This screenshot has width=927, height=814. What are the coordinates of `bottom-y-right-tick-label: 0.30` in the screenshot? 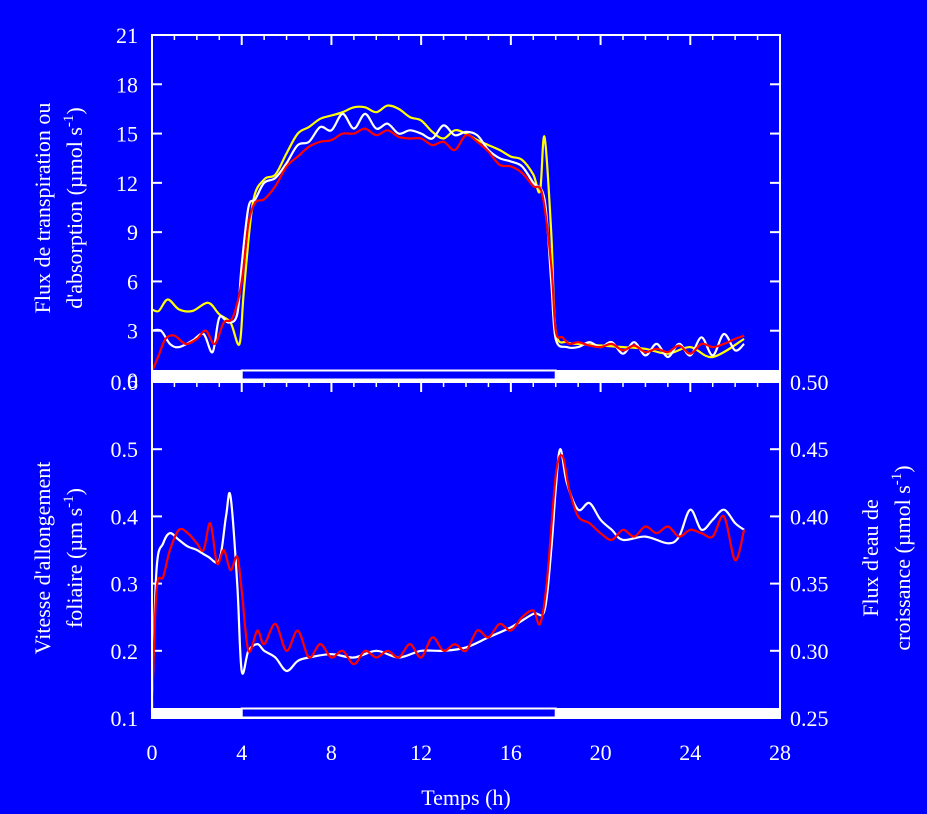 It's located at (809, 651).